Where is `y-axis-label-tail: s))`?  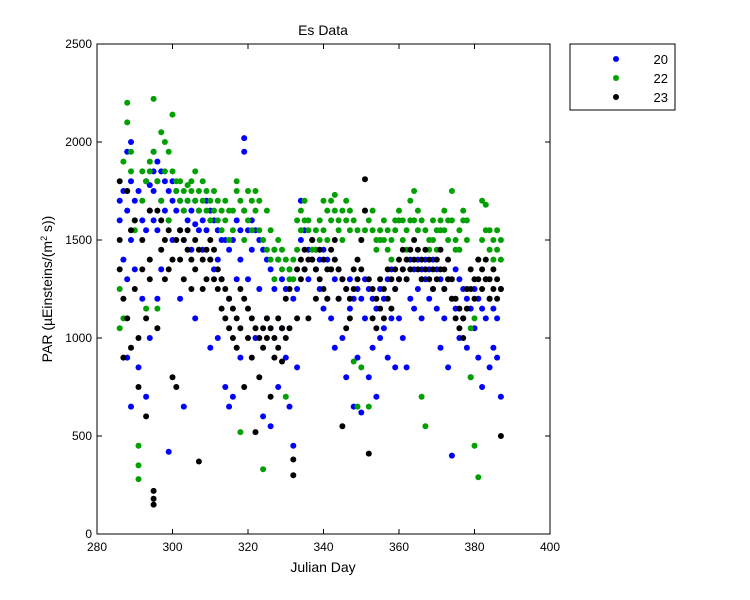
y-axis-label-tail: s)) is located at coordinates (47, 226).